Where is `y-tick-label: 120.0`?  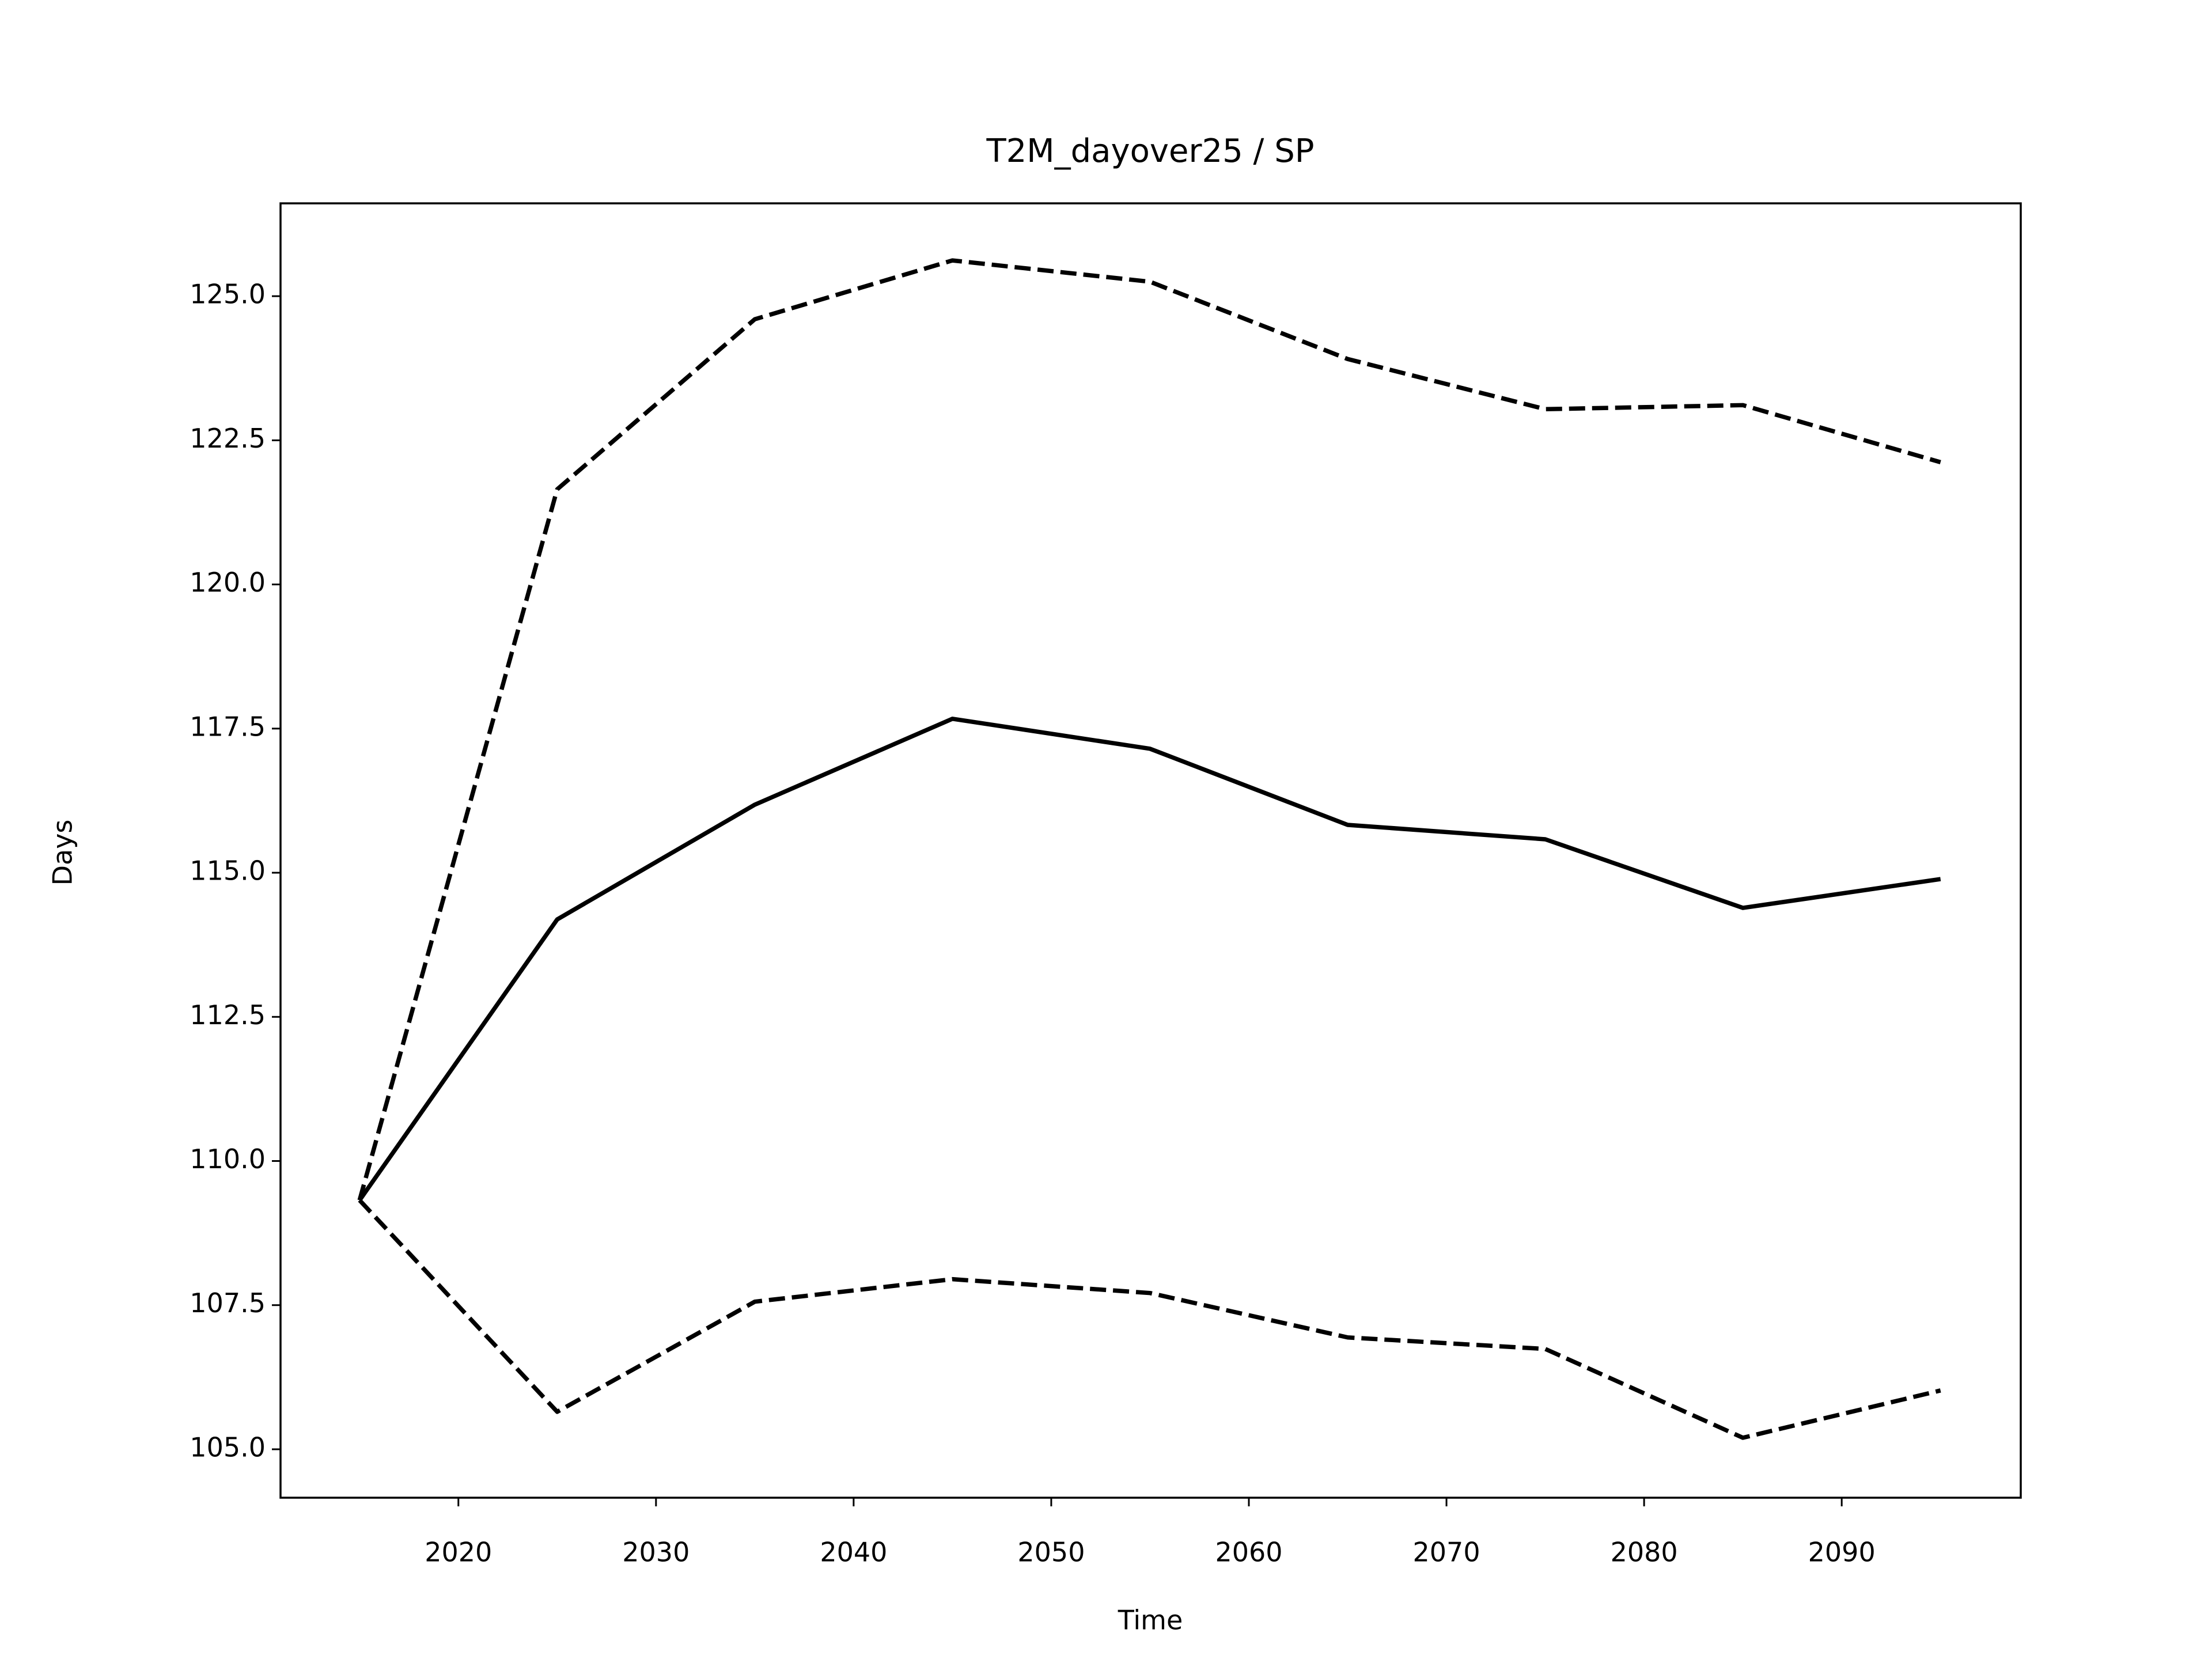 y-tick-label: 120.0 is located at coordinates (228, 582).